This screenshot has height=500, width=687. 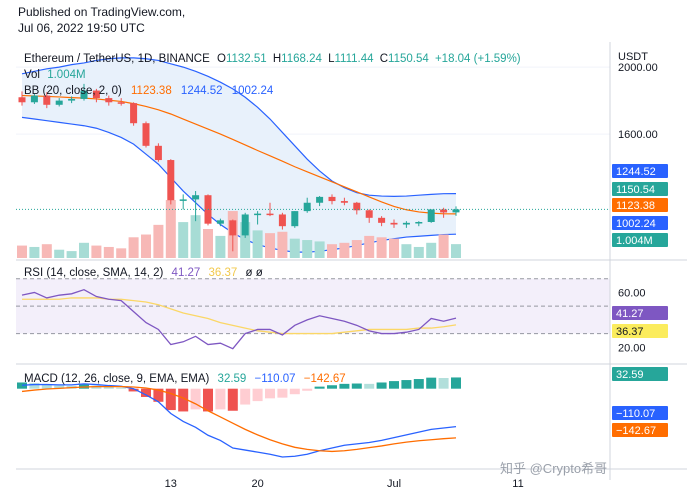 I want to click on price-badge: 1244.52, so click(x=636, y=172).